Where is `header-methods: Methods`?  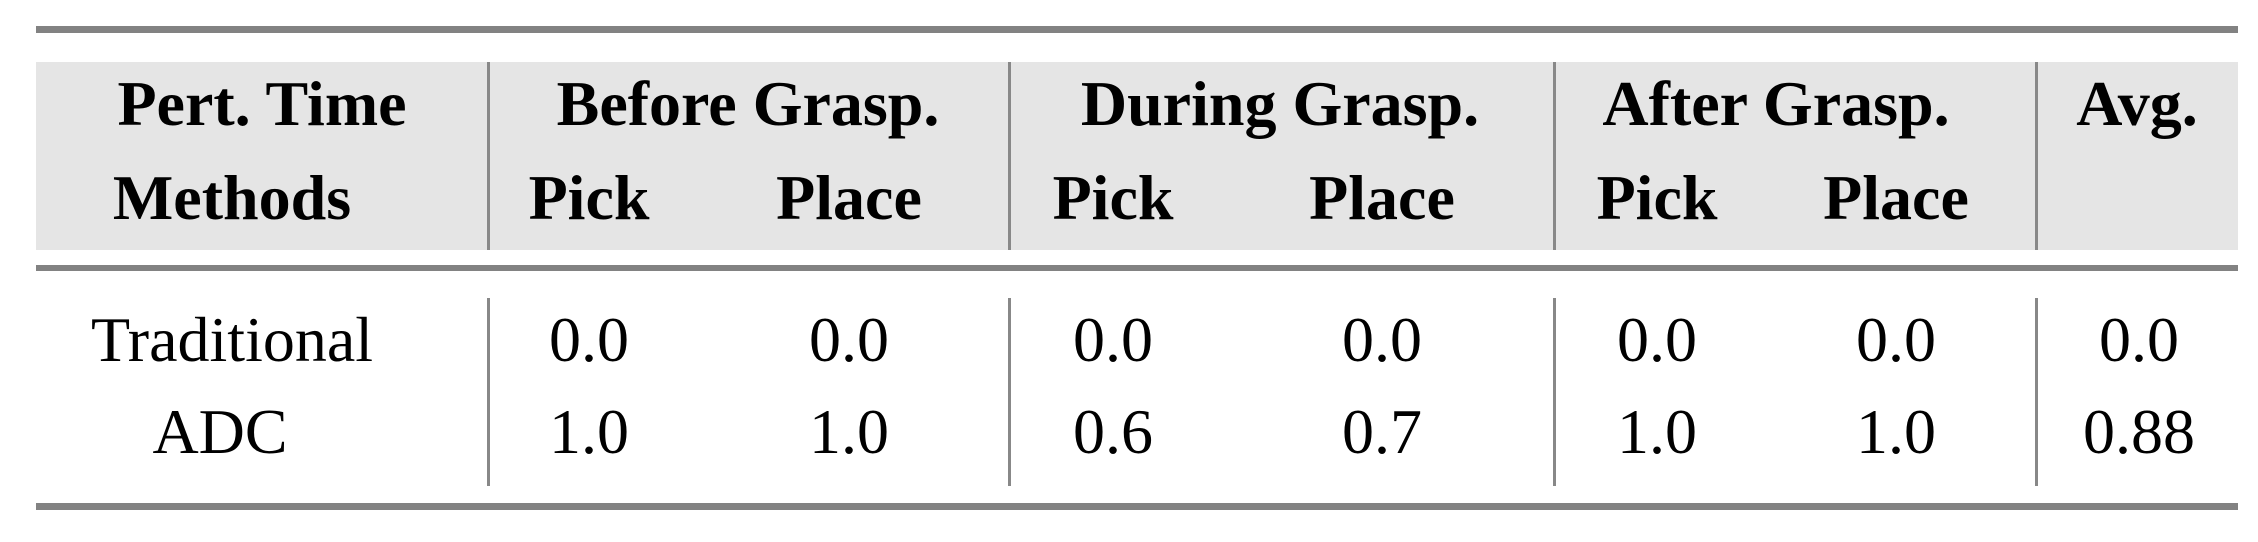
header-methods: Methods is located at coordinates (232, 197).